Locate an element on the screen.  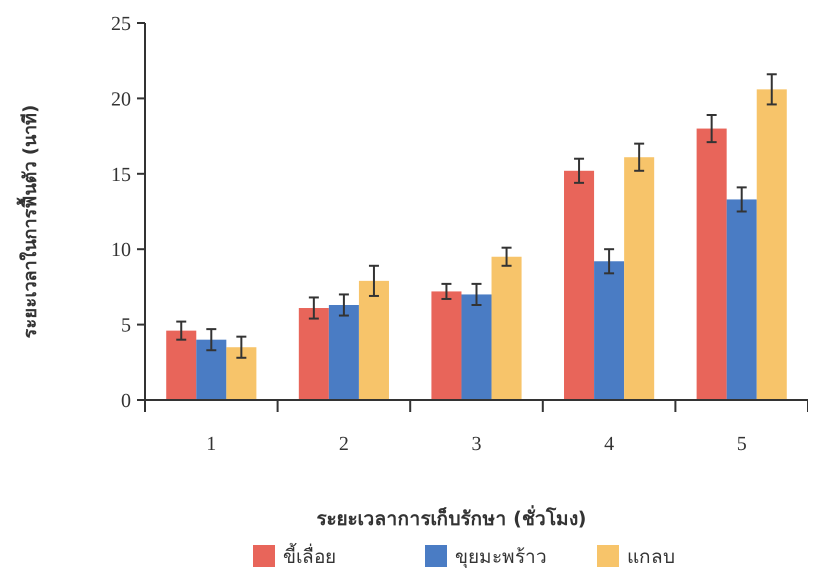
x-tick-label: 3 is located at coordinates (477, 444).